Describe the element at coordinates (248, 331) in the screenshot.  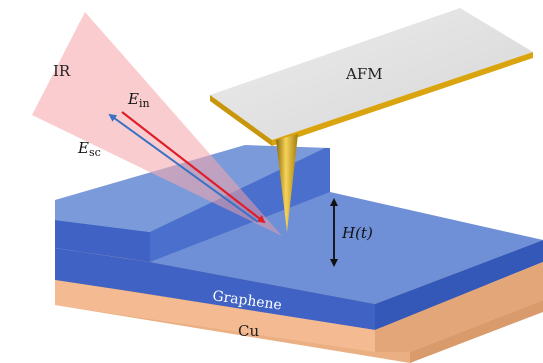
I see `copper-label: Cu` at that location.